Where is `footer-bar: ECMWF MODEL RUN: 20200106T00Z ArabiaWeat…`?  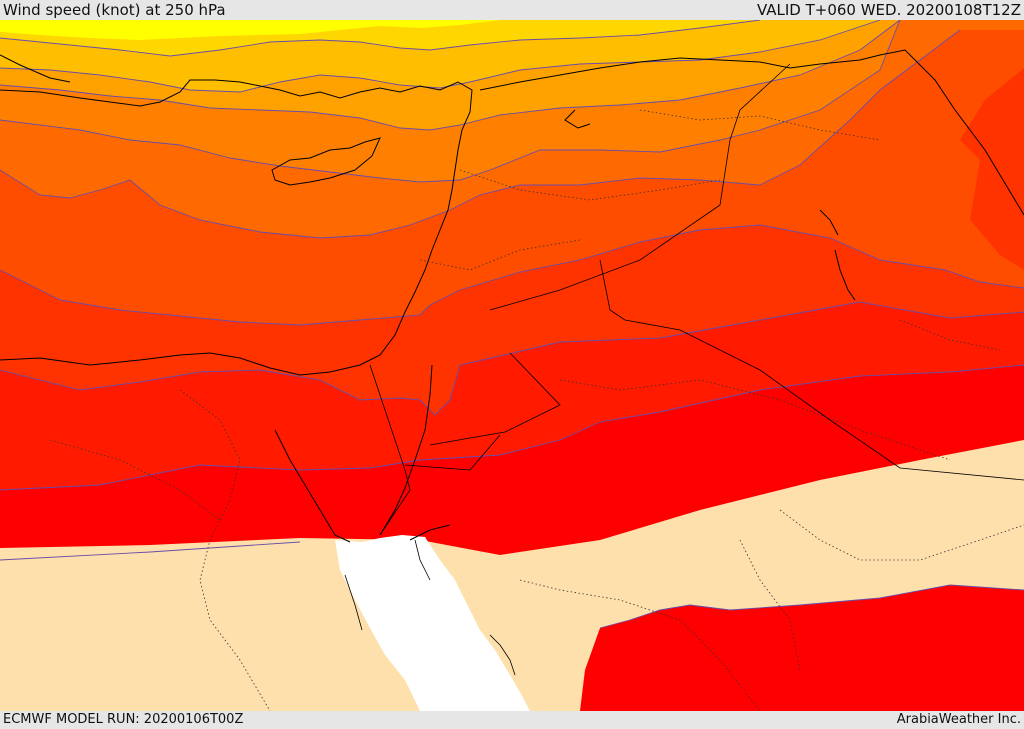 footer-bar: ECMWF MODEL RUN: 20200106T00Z ArabiaWeat… is located at coordinates (512, 720).